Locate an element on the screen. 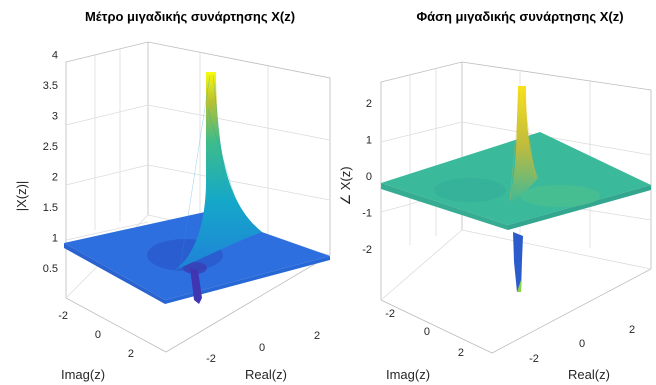  phase-z-tick-label: -1 is located at coordinates (367, 214).